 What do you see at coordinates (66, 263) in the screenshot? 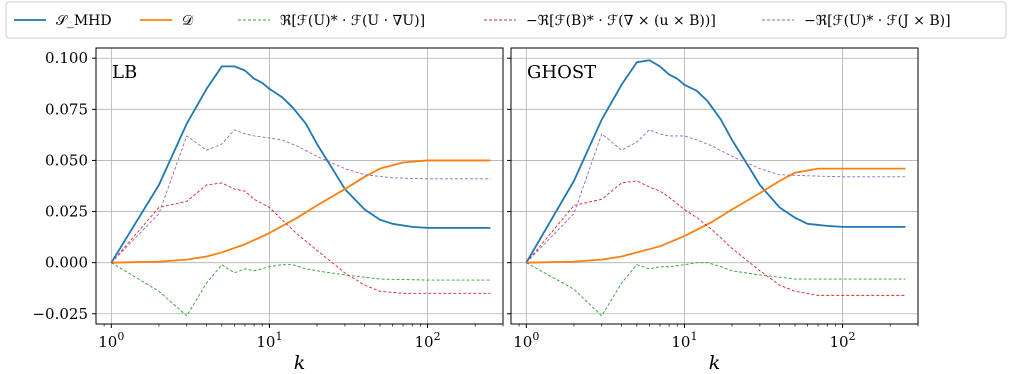
I see `panel-lb-ytick-label-4: 0.000` at bounding box center [66, 263].